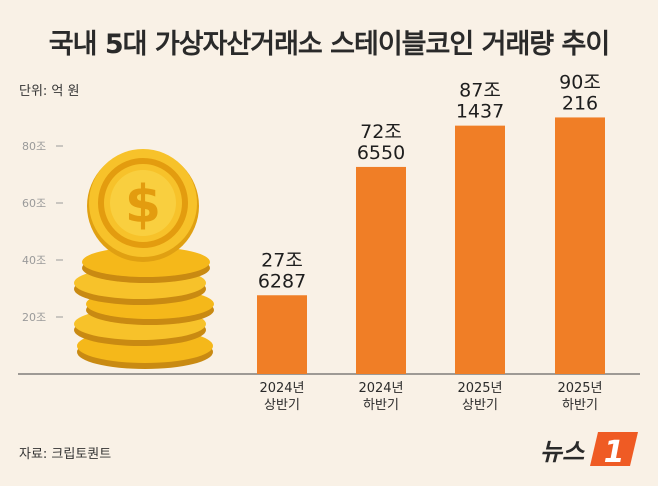 This screenshot has height=486, width=658. What do you see at coordinates (34, 260) in the screenshot?
I see `y-tick-label: 40조` at bounding box center [34, 260].